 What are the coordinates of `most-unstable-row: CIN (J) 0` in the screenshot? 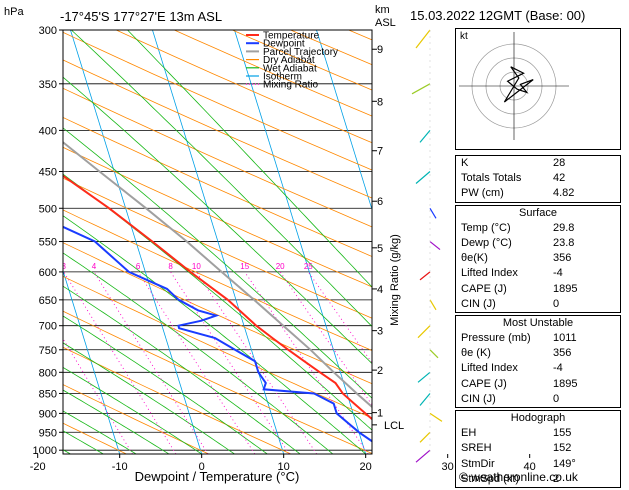 It's located at (510, 398).